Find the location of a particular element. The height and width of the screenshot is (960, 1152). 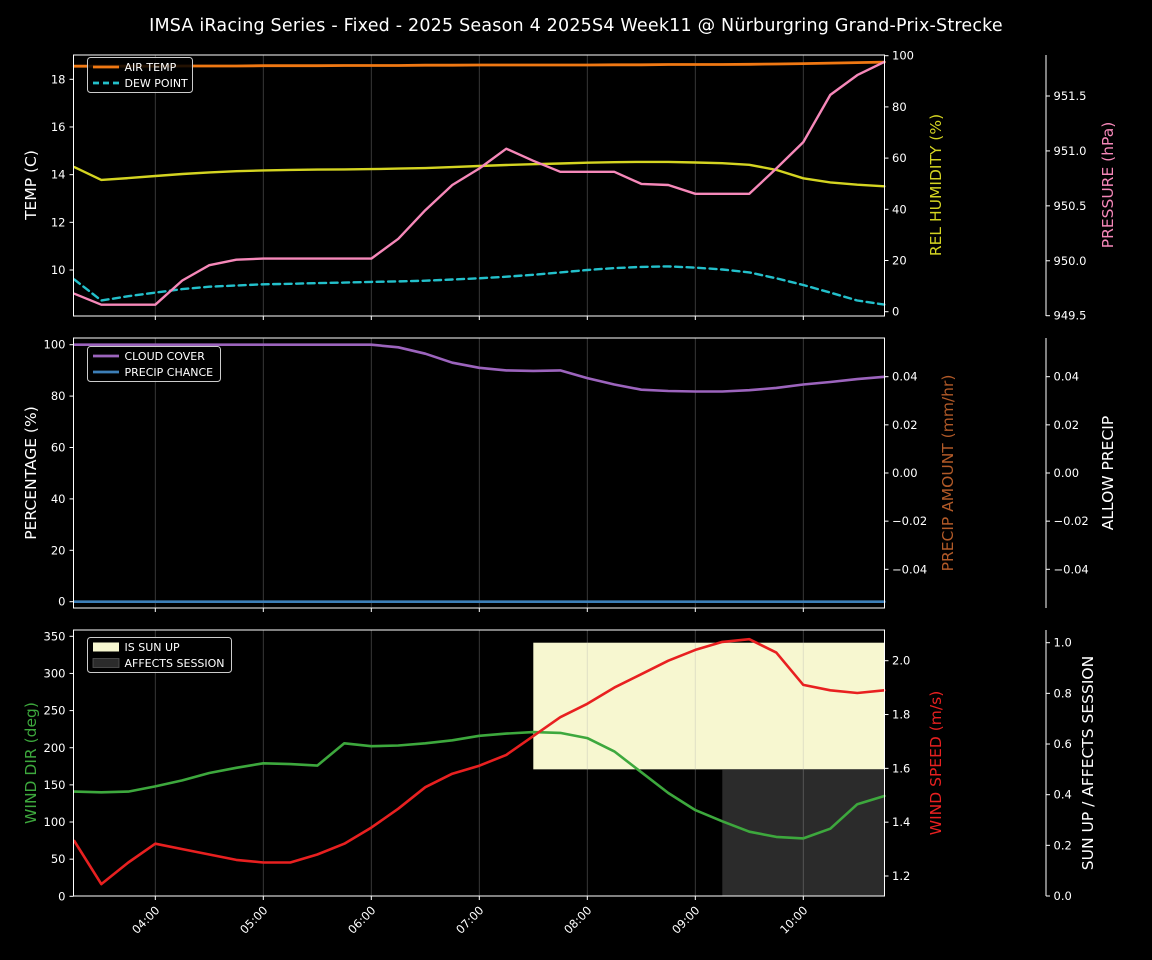

y-tick-label: 0.8 is located at coordinates (1063, 693).